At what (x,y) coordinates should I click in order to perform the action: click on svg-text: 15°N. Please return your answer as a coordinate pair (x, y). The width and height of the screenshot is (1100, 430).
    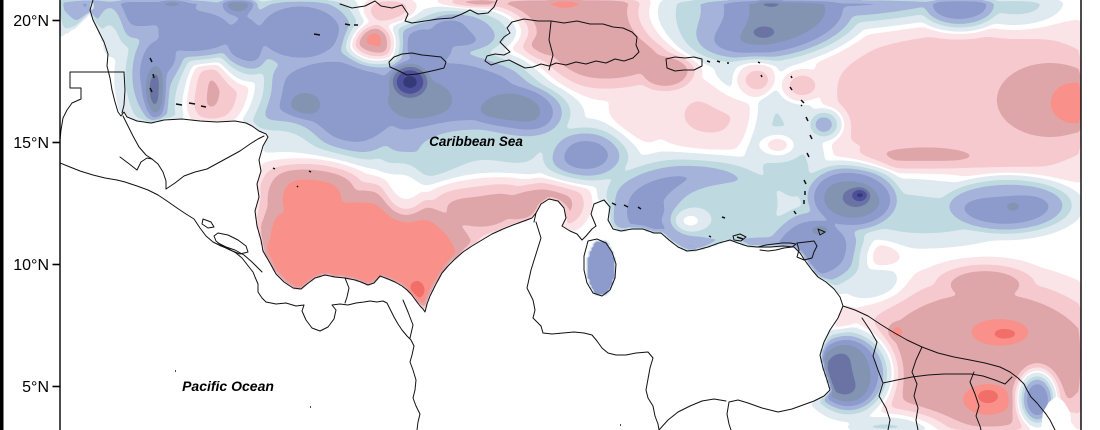
    Looking at the image, I should click on (31, 143).